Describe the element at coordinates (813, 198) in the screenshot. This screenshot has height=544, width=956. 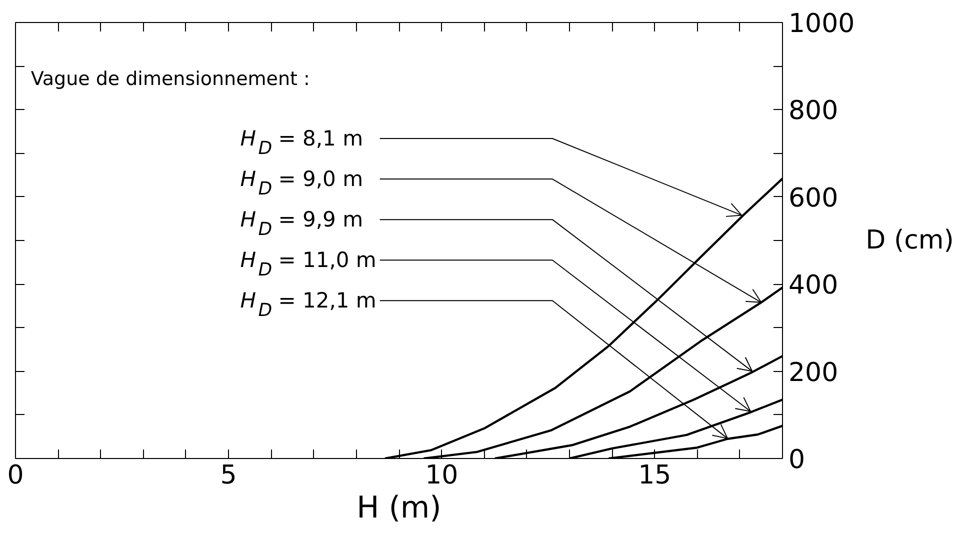
I see `y-tick-label: 600` at that location.